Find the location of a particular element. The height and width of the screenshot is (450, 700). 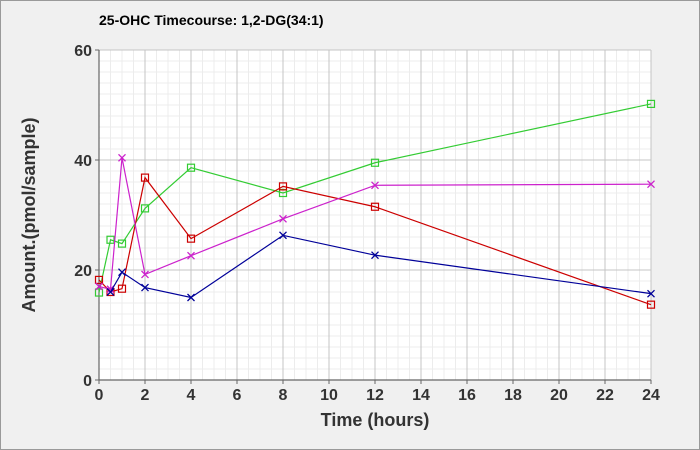

x-tick-label: 16 is located at coordinates (467, 395).